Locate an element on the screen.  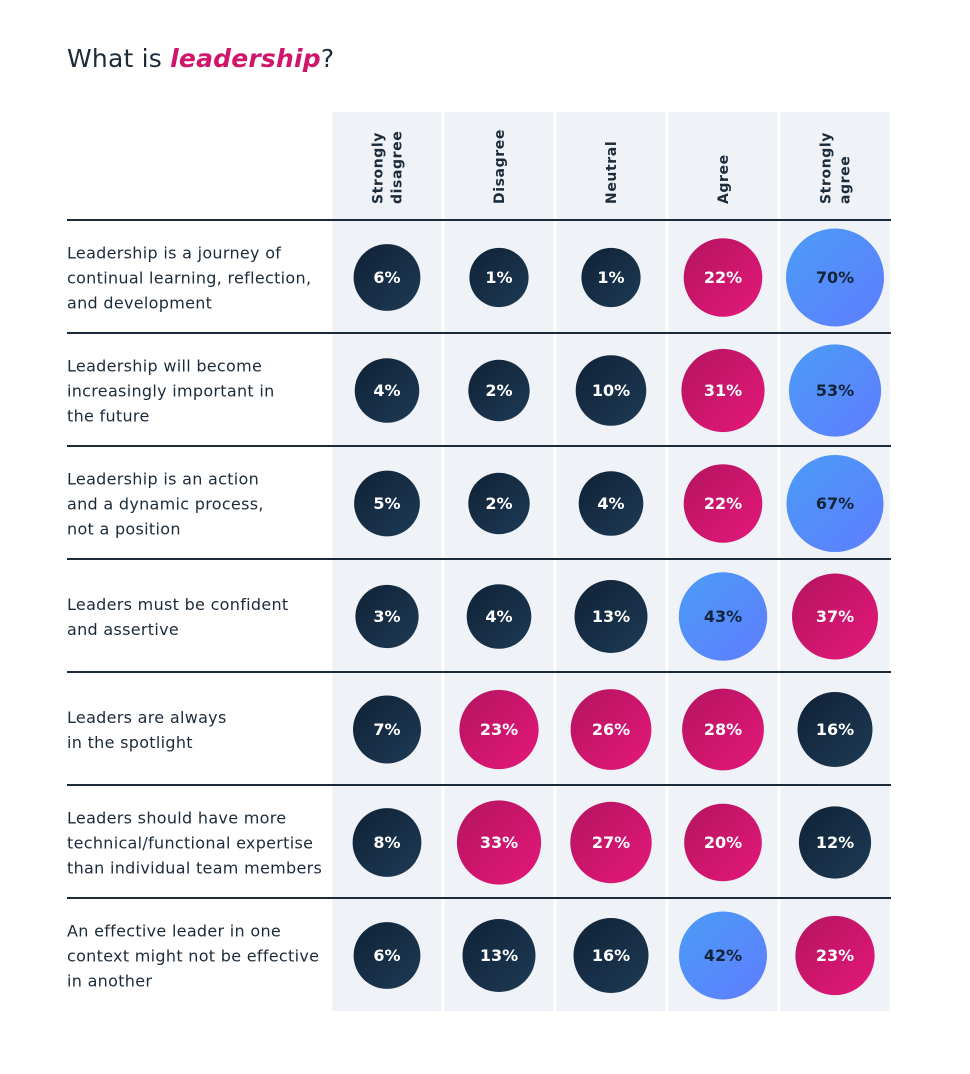
value-label: 5% is located at coordinates (386, 503).